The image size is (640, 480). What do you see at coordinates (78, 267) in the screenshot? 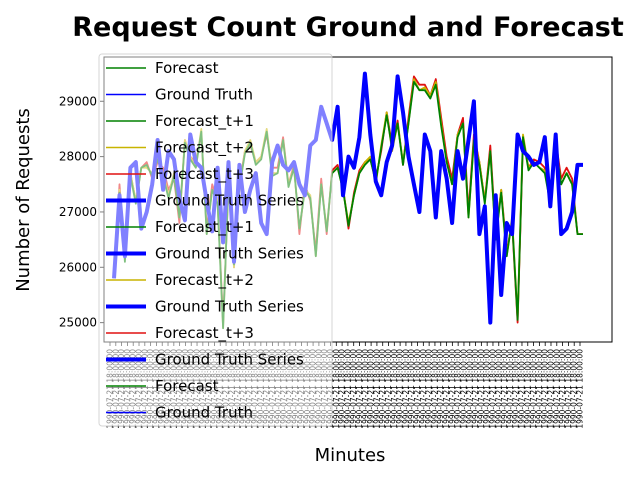
I see `y-tick-label: 26000` at bounding box center [78, 267].